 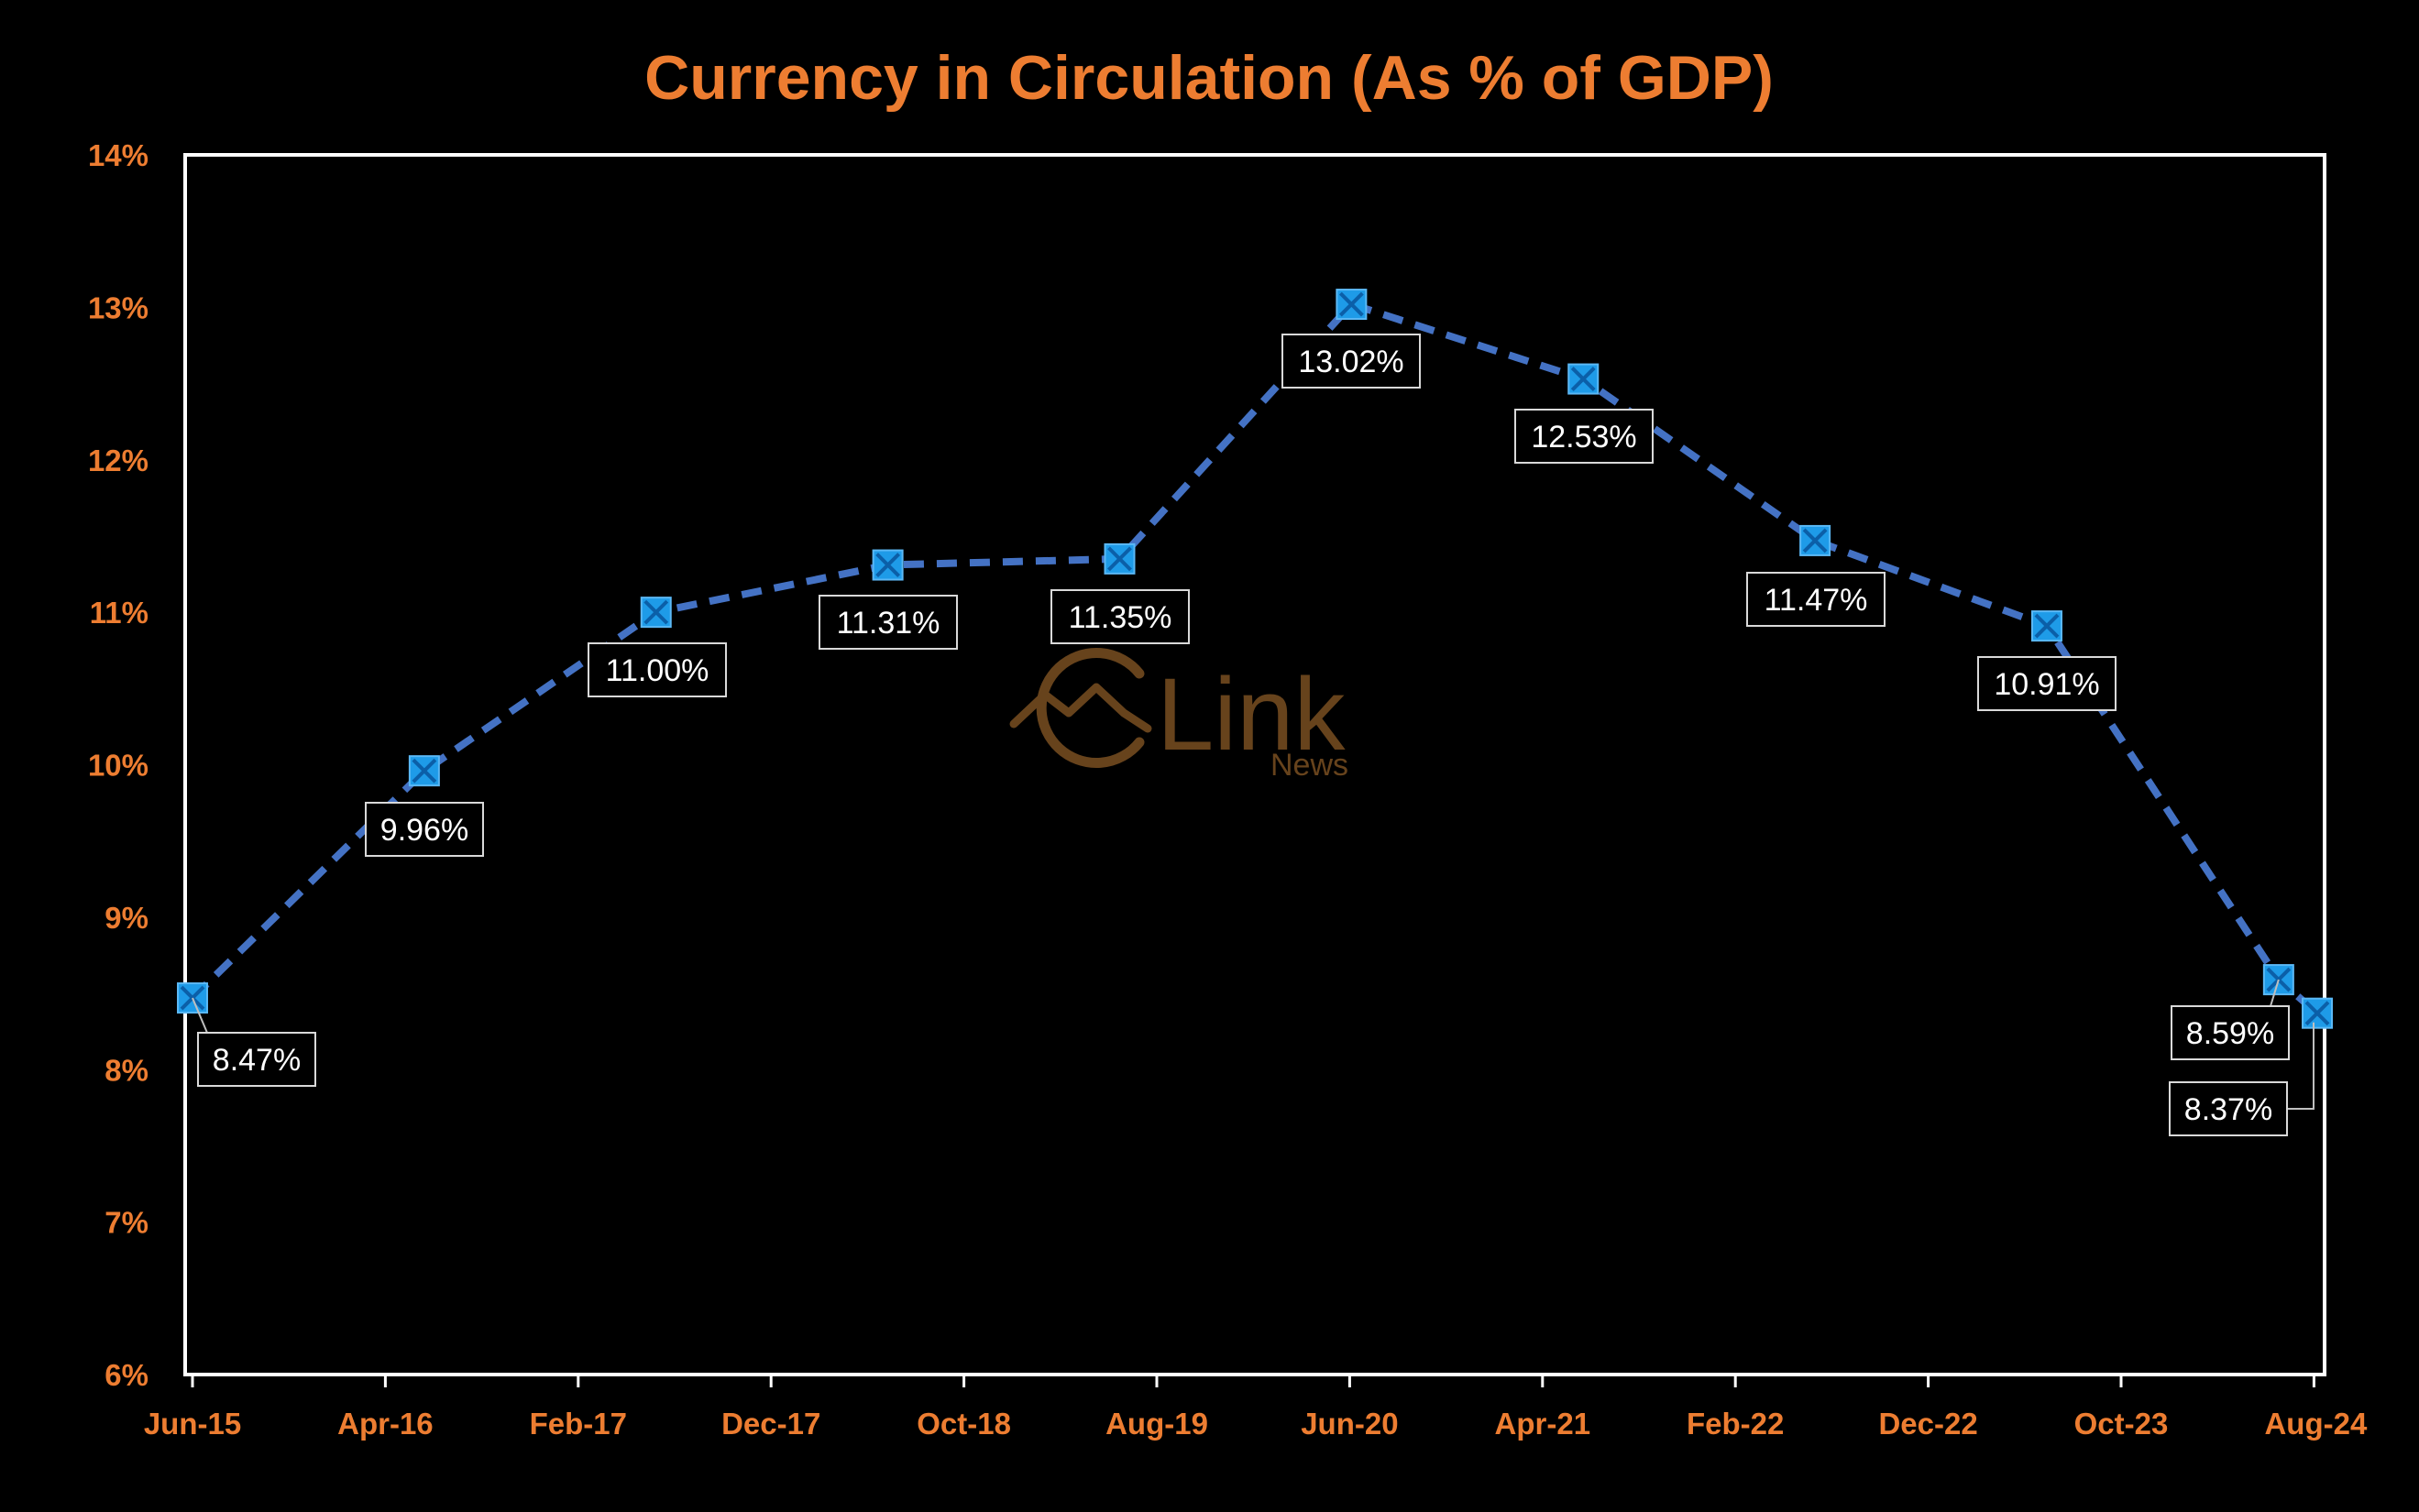 I want to click on data-label: 13.02%, so click(x=1351, y=361).